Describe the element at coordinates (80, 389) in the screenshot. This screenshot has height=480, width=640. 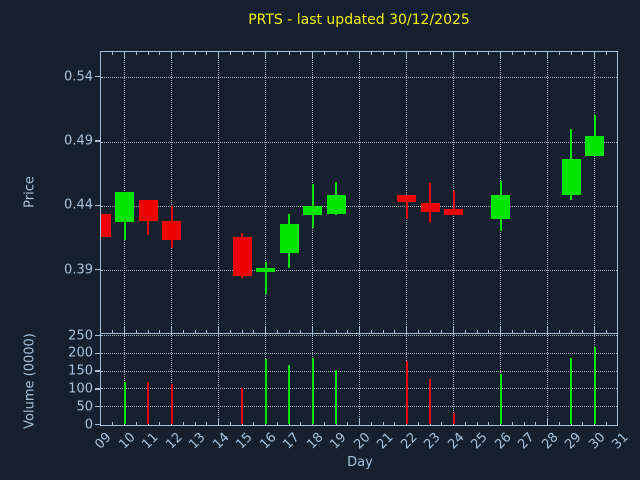
I see `volume-tick-label: 100` at that location.